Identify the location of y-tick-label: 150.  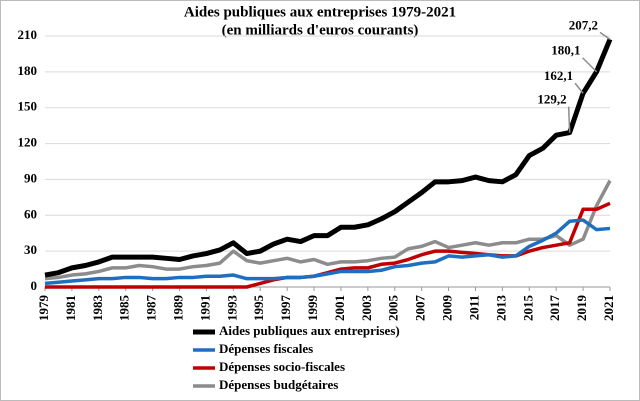
(28, 106).